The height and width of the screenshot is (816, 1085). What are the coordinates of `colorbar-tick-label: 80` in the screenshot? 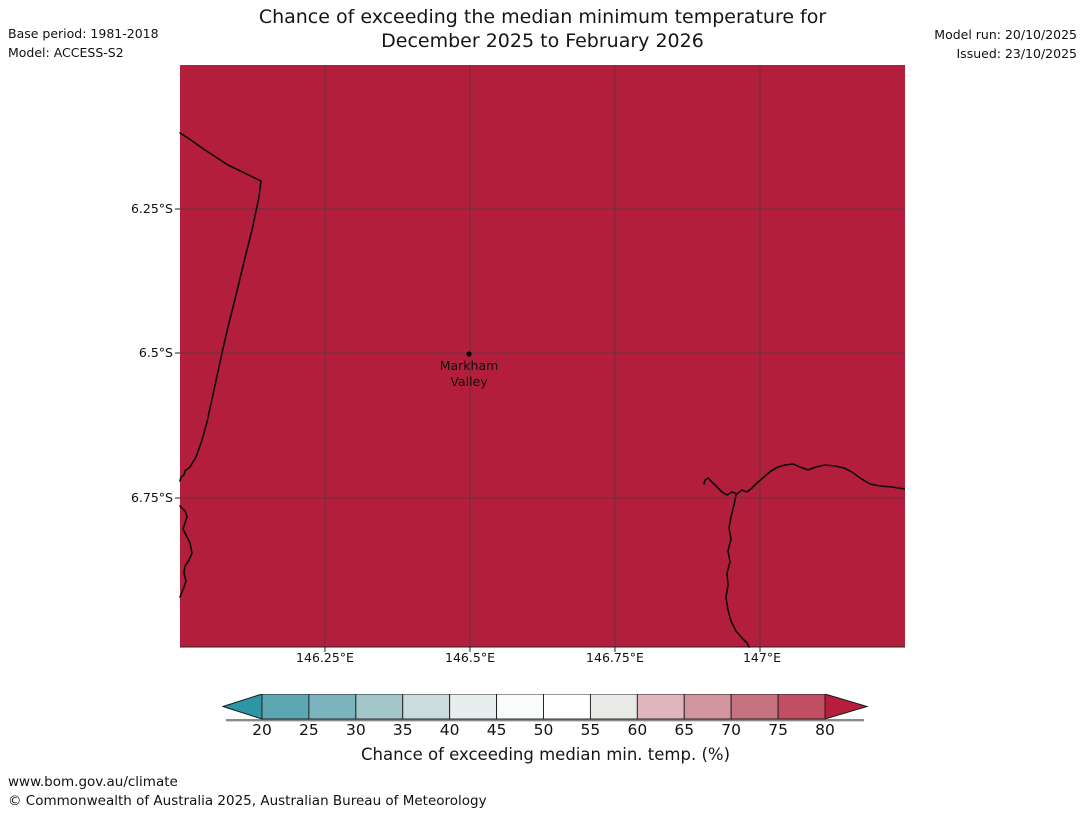 It's located at (825, 730).